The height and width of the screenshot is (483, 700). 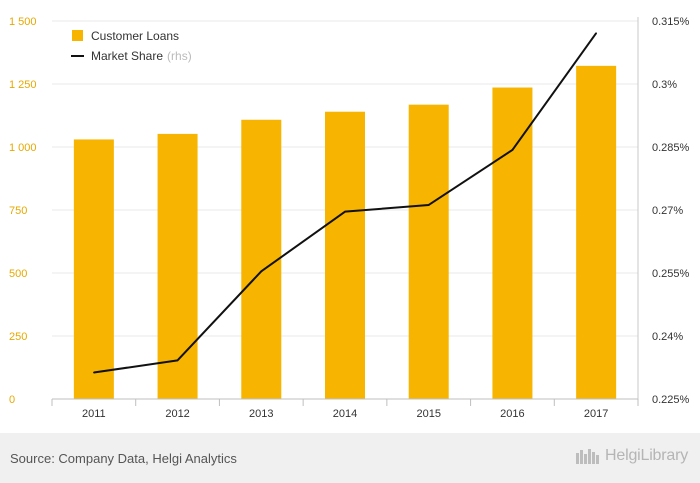 What do you see at coordinates (123, 458) in the screenshot?
I see `source-text: Source: Company Data, Helgi Analytics` at bounding box center [123, 458].